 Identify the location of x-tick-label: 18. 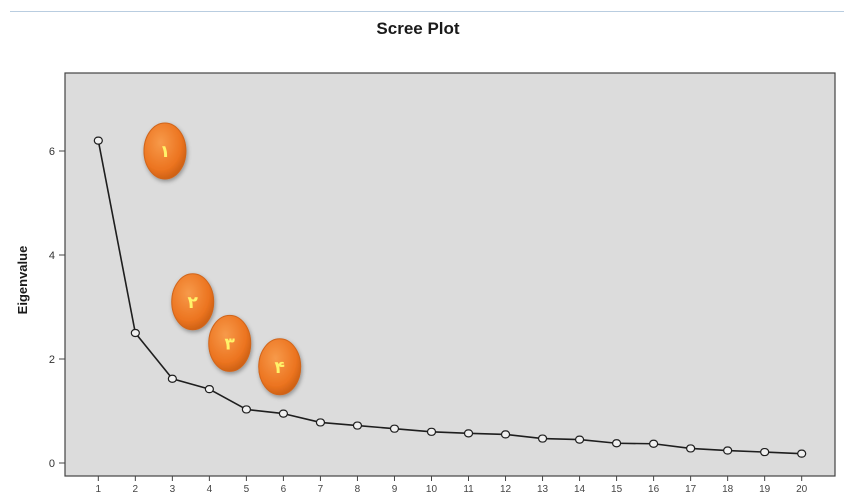
(728, 489).